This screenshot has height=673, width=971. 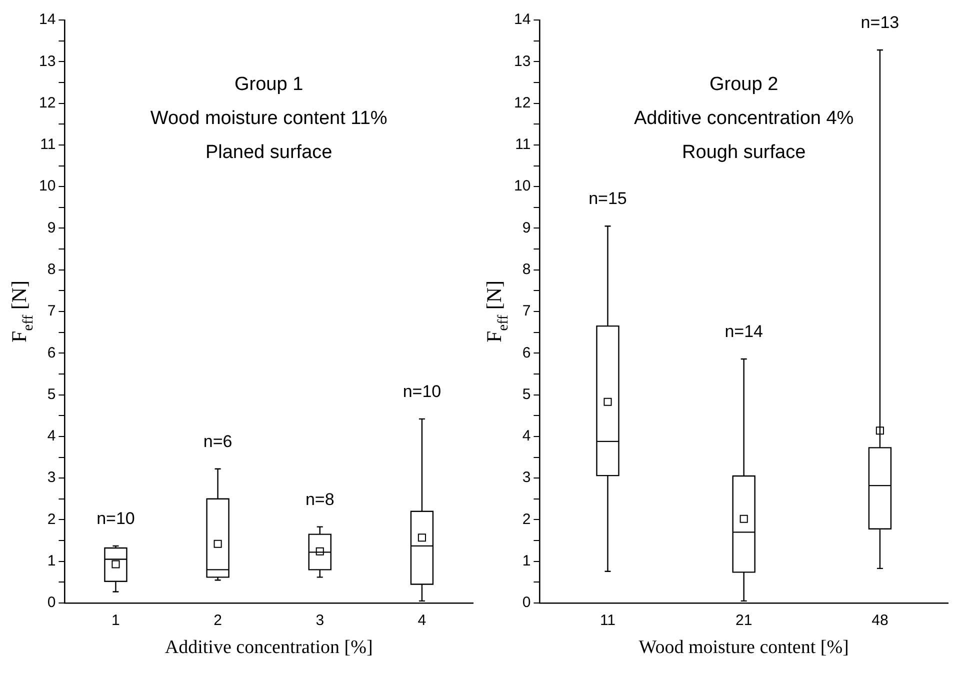 What do you see at coordinates (880, 22) in the screenshot?
I see `annotation: n=13` at bounding box center [880, 22].